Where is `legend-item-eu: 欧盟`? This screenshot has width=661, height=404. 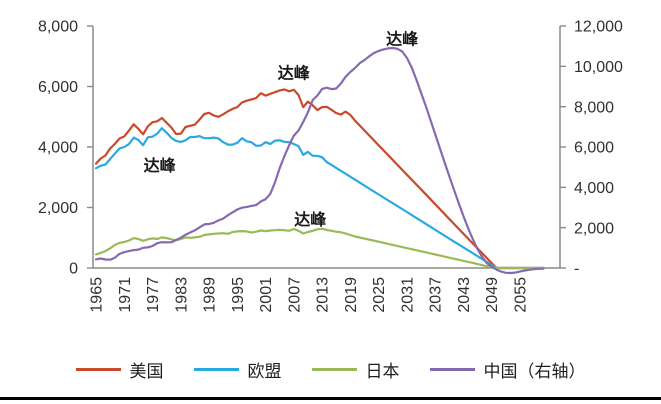
legend-item-eu: 欧盟 is located at coordinates (237, 369).